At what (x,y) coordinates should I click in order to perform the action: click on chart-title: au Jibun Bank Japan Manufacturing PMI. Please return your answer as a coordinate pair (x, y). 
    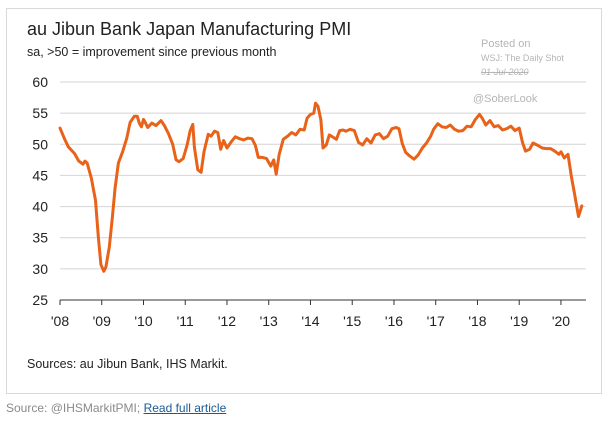
    Looking at the image, I should click on (189, 29).